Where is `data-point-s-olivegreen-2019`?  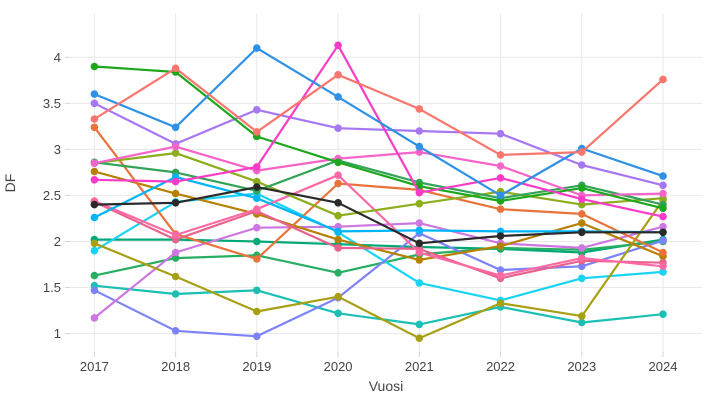 data-point-s-olivegreen-2019 is located at coordinates (256, 181).